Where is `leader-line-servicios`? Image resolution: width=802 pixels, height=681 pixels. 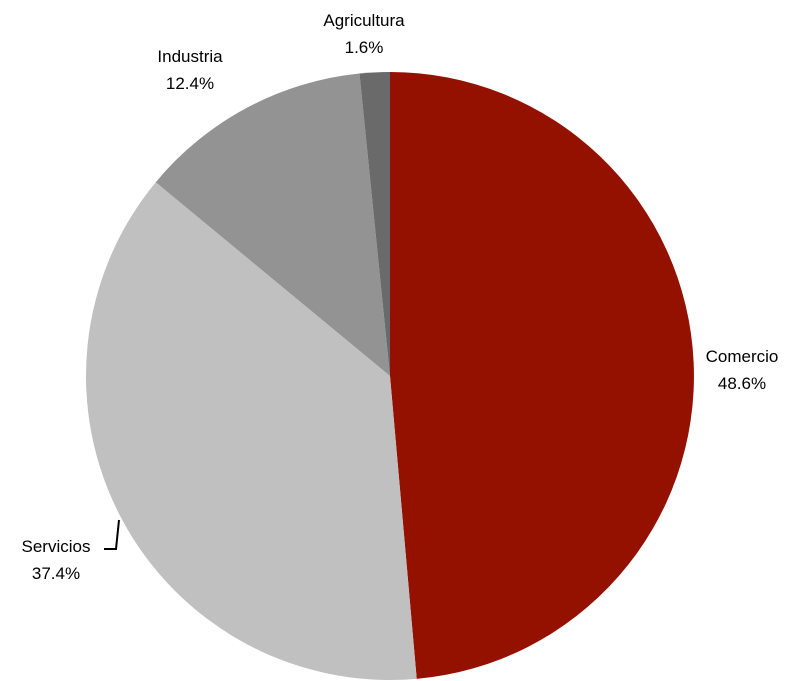 leader-line-servicios is located at coordinates (112, 534).